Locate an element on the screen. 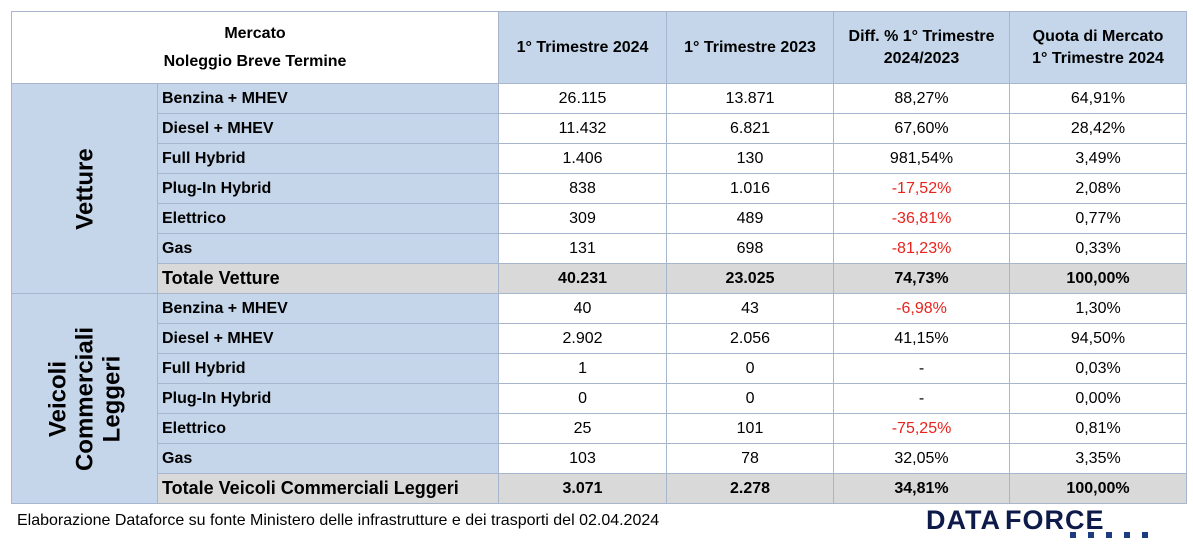 The image size is (1193, 545). cell-2024: 0 is located at coordinates (583, 398).